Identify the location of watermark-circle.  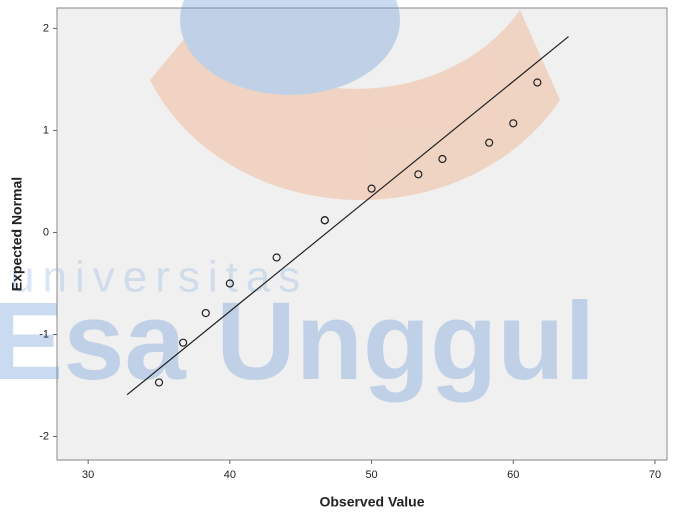
(290, 47).